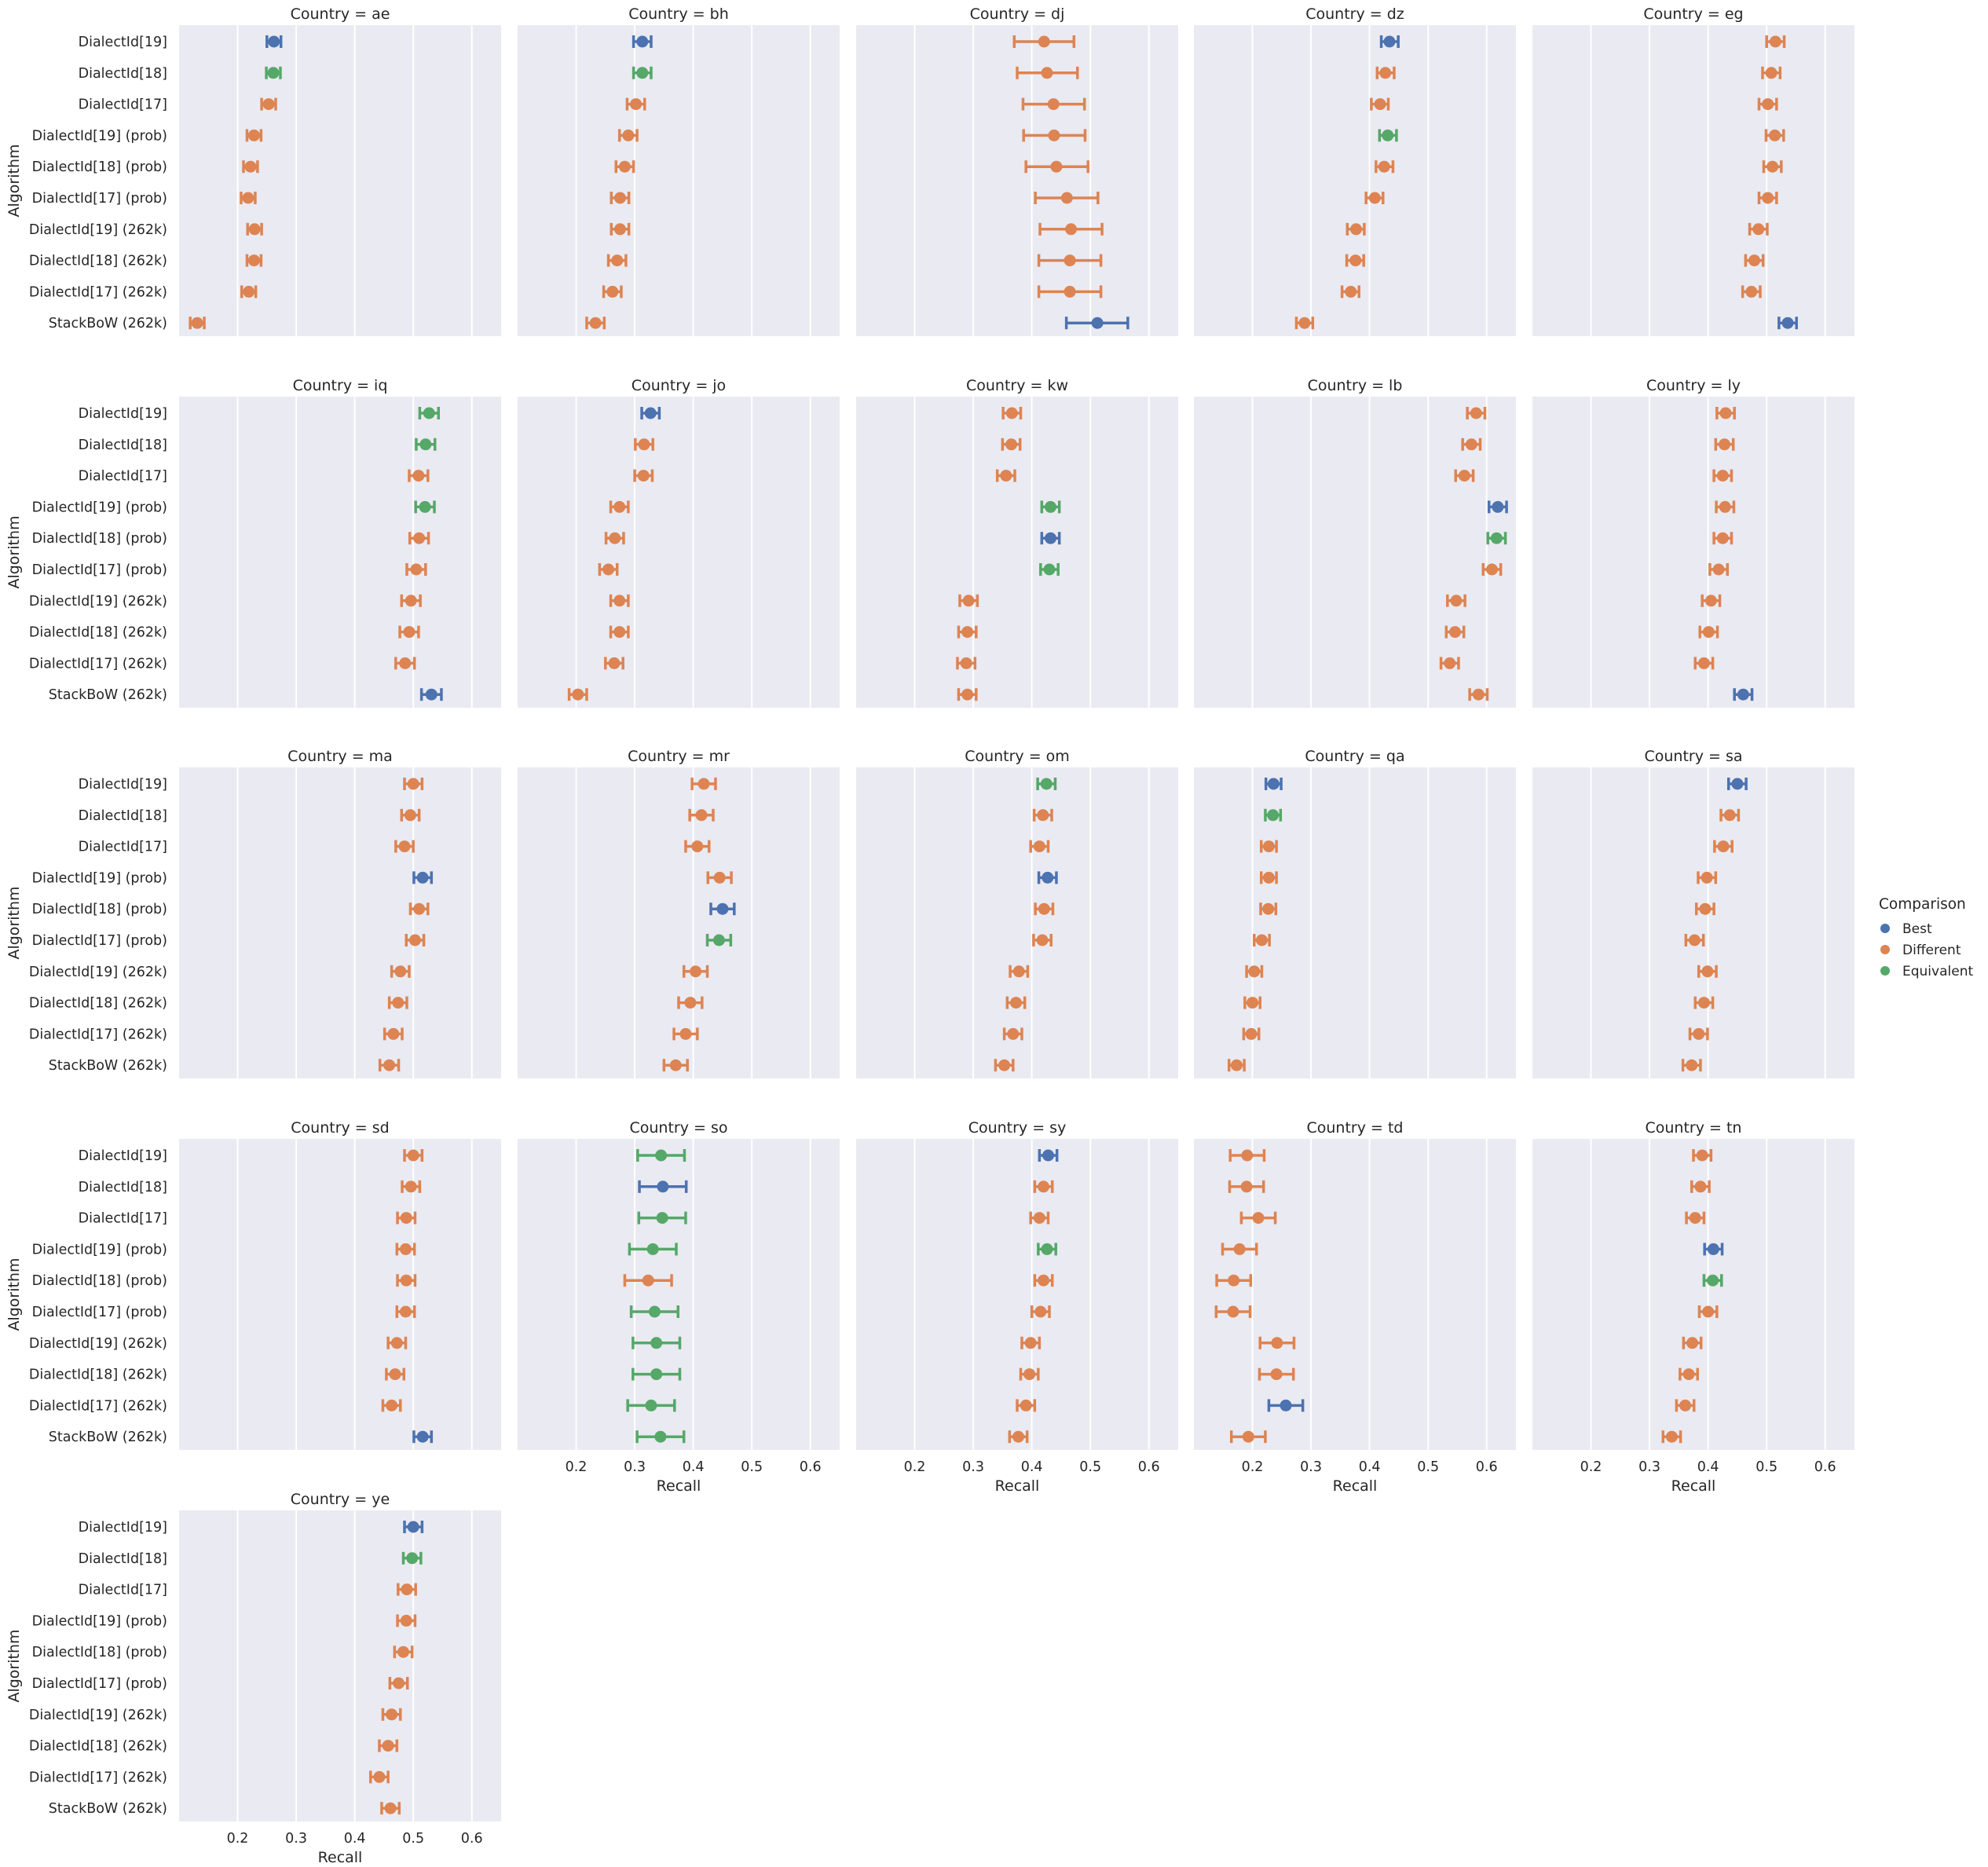 The height and width of the screenshot is (1867, 1988). Describe the element at coordinates (123, 785) in the screenshot. I see `y-tick-label: DialectId[19]` at that location.